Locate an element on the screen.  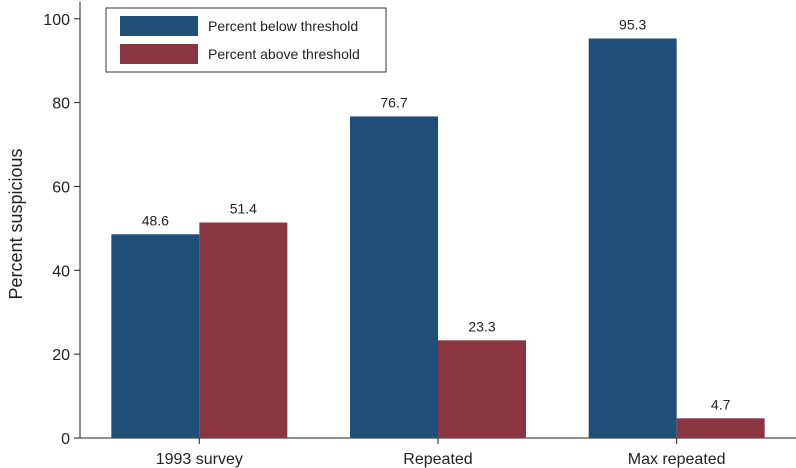
data-label: 4.7 is located at coordinates (721, 404).